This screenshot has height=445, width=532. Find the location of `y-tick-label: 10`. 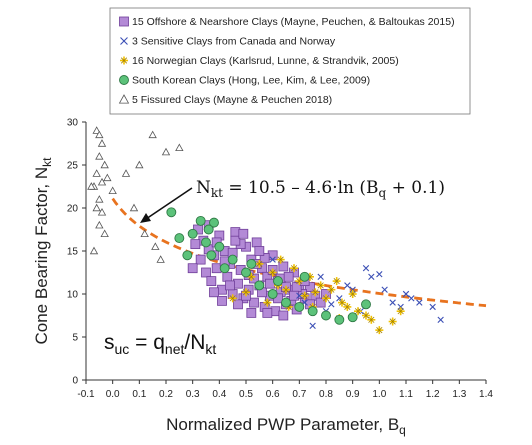

y-tick-label: 10 is located at coordinates (73, 295).